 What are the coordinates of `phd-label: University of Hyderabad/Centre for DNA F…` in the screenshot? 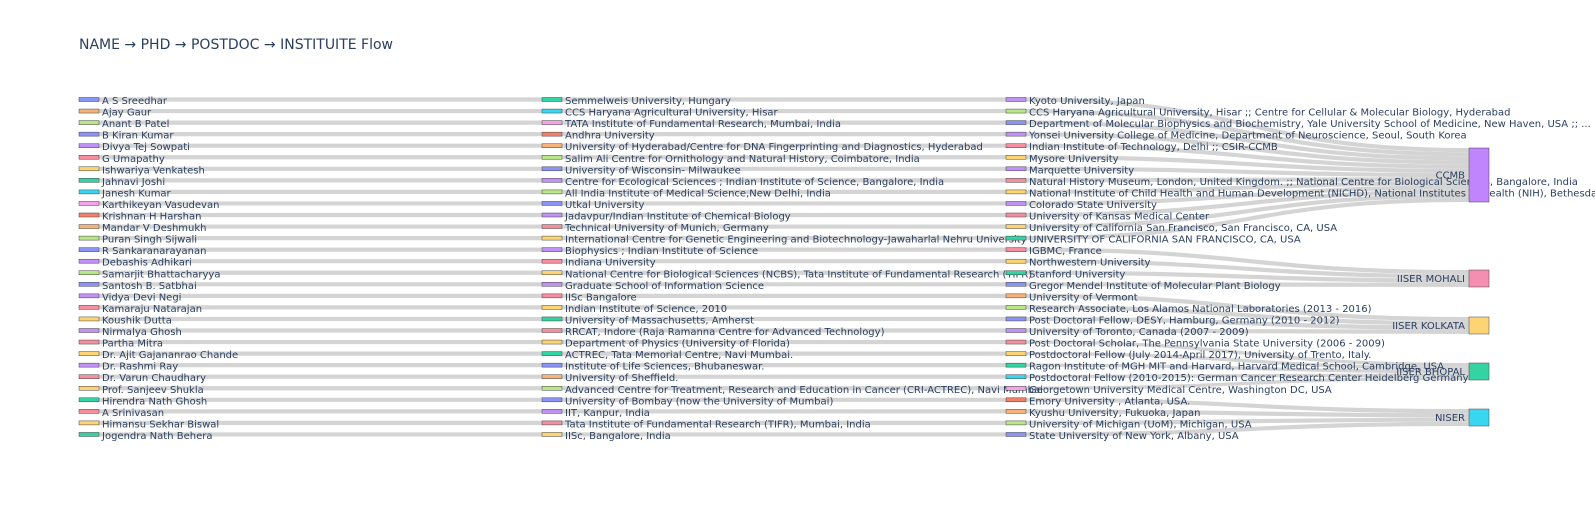 It's located at (774, 147).